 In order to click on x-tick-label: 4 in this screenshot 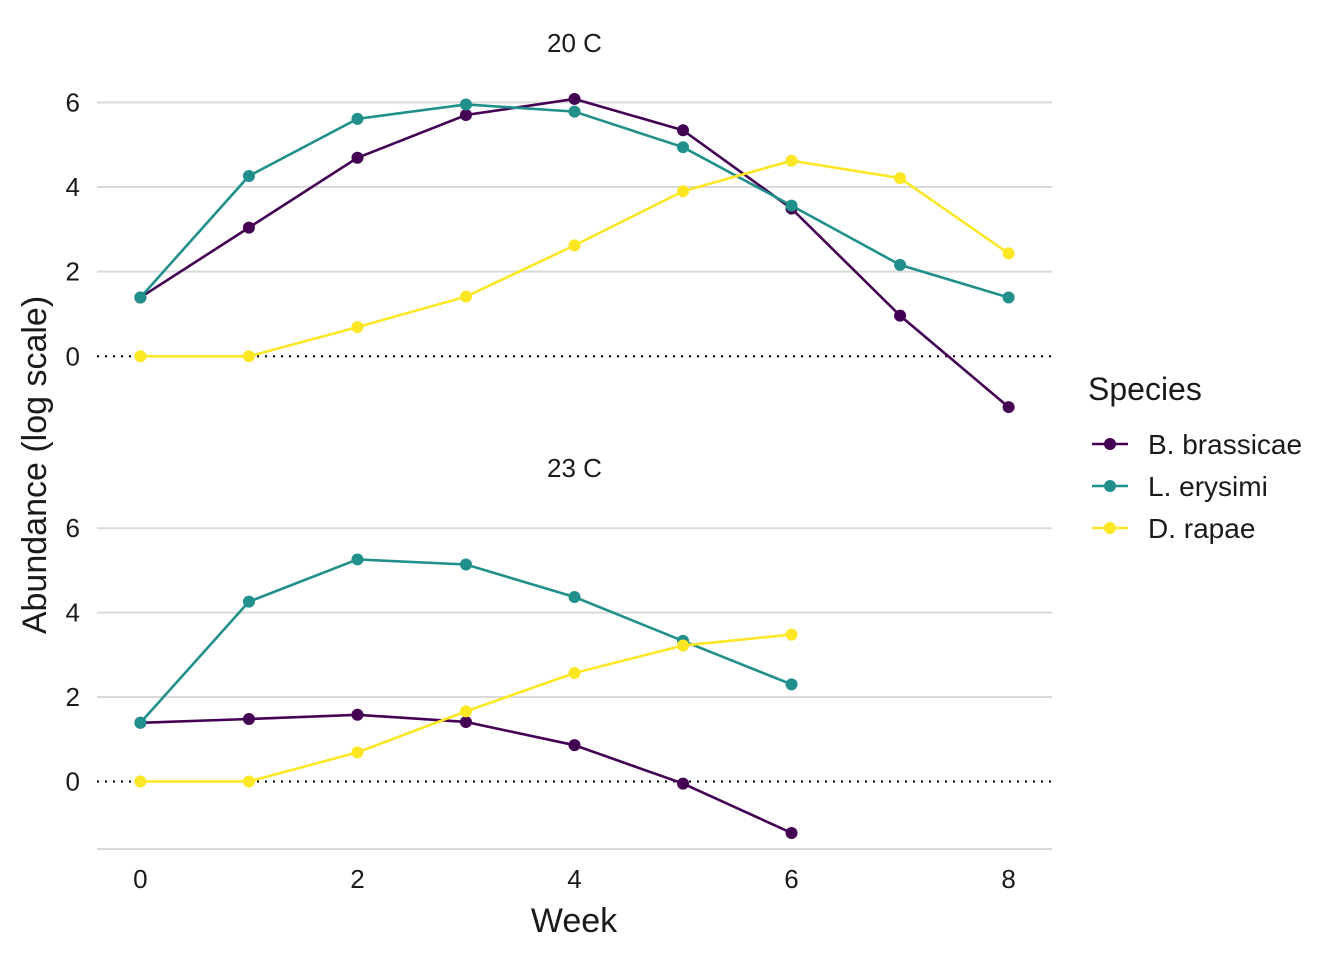, I will do `click(574, 879)`.